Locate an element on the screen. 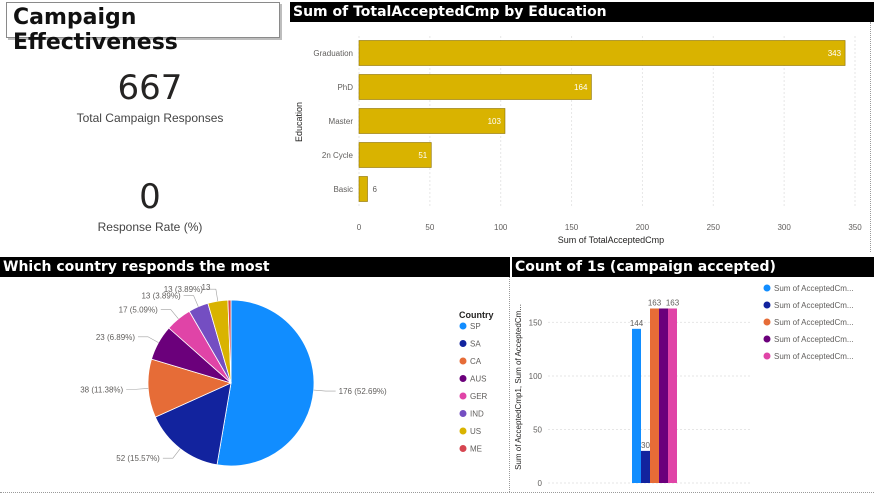  country-legend-item: US is located at coordinates (475, 431).